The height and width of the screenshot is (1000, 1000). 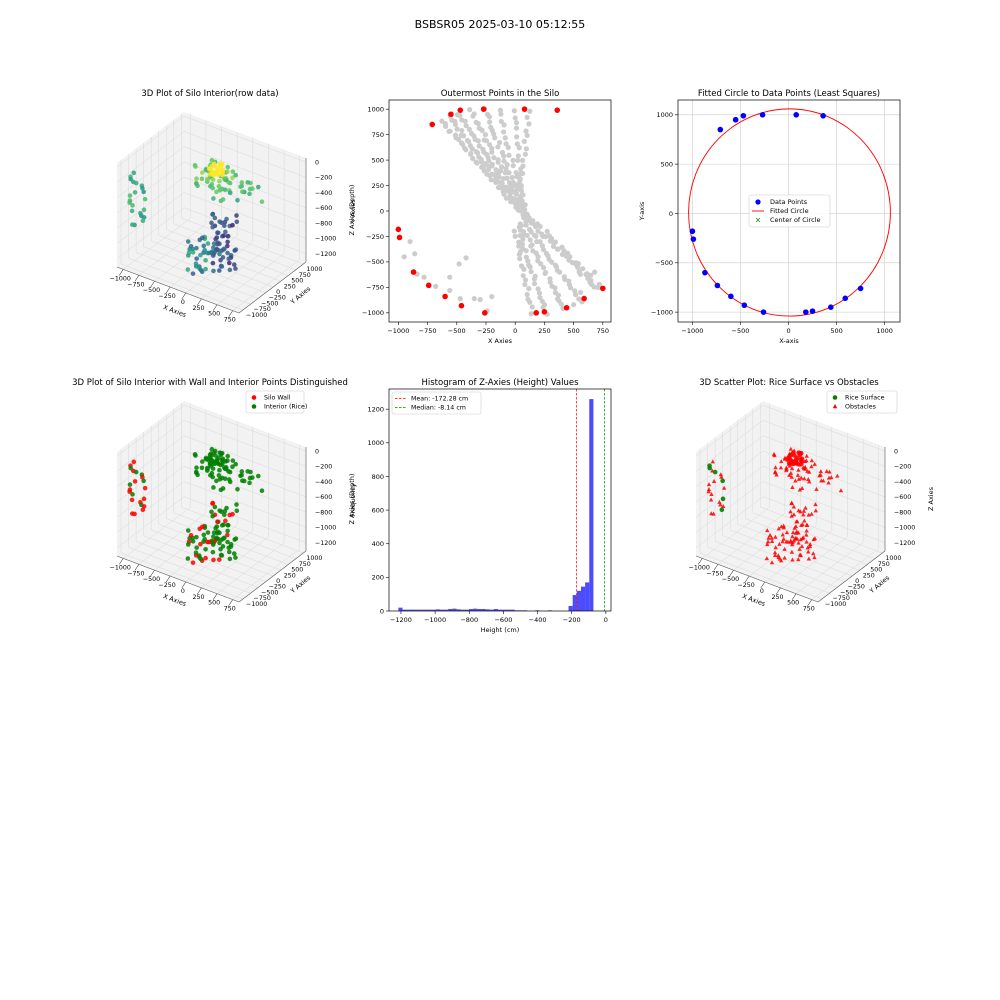 What do you see at coordinates (835, 406) in the screenshot?
I see `surf3d-legend-marker-obstacles` at bounding box center [835, 406].